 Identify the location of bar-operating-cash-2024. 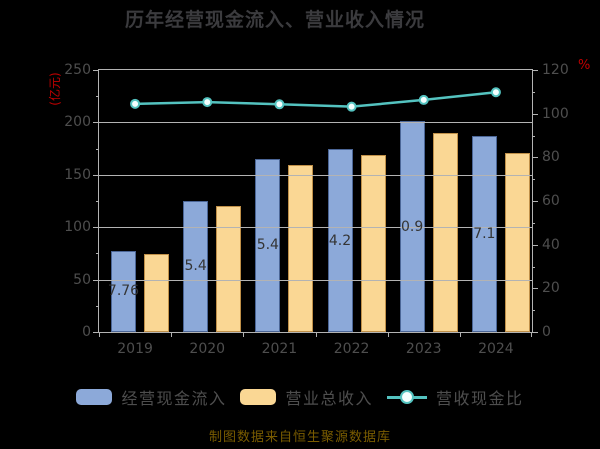
(484, 233).